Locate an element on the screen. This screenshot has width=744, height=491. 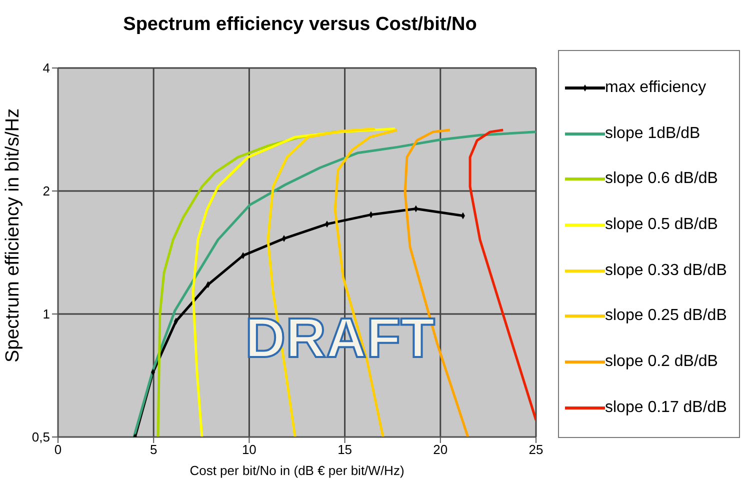
legend-label: slope 1dB/dB is located at coordinates (652, 133).